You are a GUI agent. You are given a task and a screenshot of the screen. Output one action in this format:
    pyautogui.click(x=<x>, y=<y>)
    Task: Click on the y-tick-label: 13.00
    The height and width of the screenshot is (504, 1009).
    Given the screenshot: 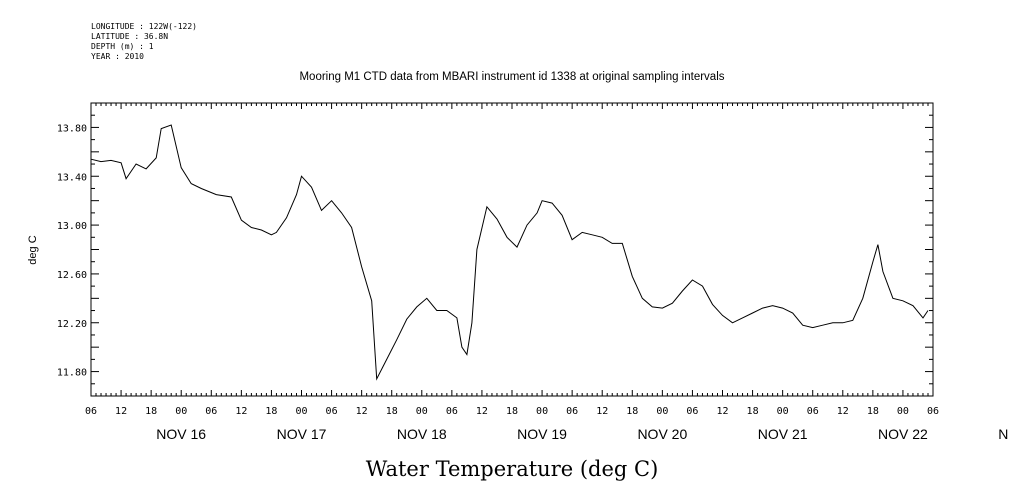 What is the action you would take?
    pyautogui.click(x=72, y=226)
    